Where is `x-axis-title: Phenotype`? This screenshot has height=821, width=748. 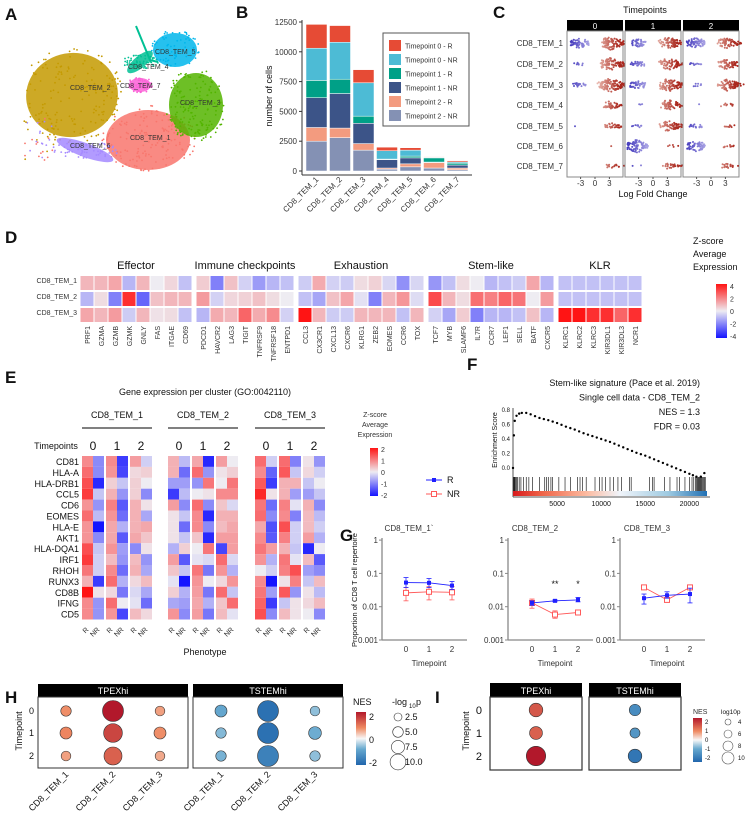
x-axis-title: Phenotype is located at coordinates (204, 652).